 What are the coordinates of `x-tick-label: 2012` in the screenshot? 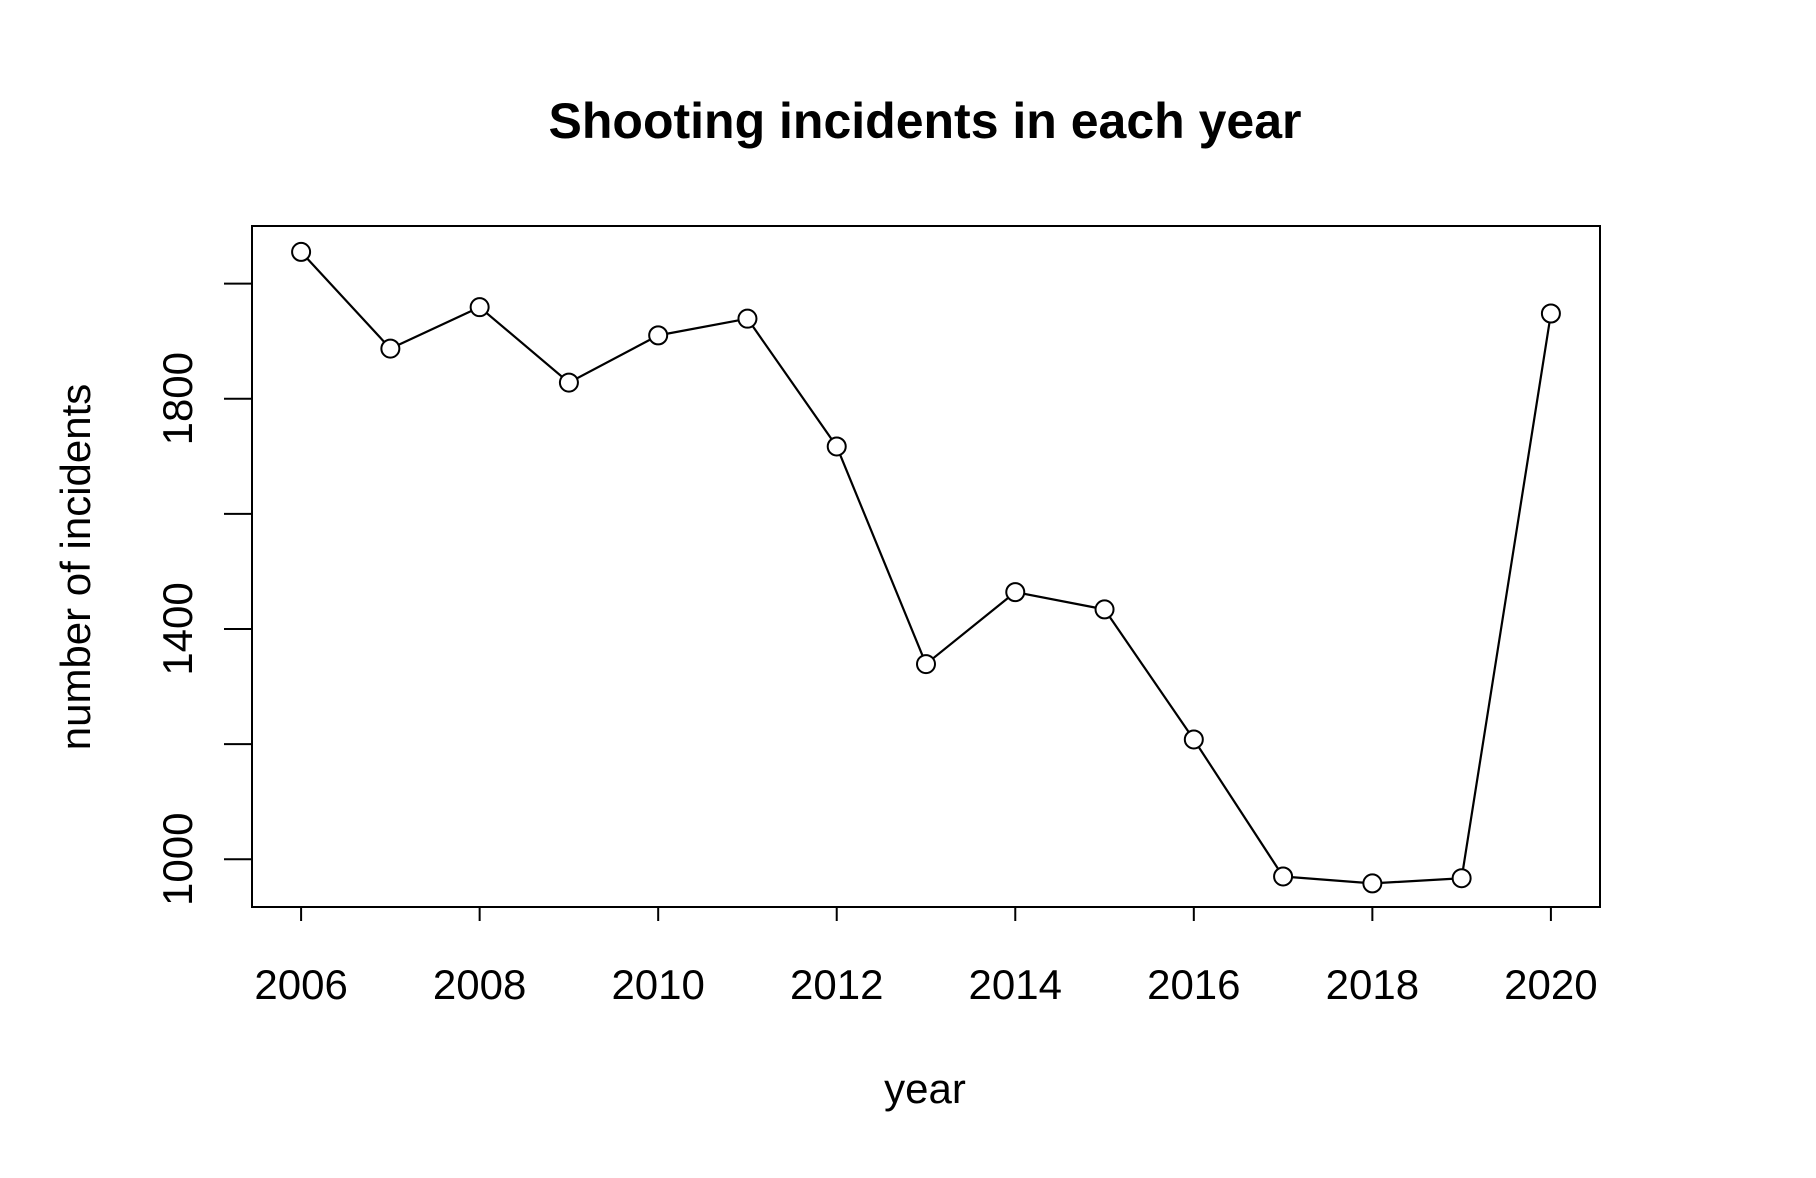 It's located at (836, 984).